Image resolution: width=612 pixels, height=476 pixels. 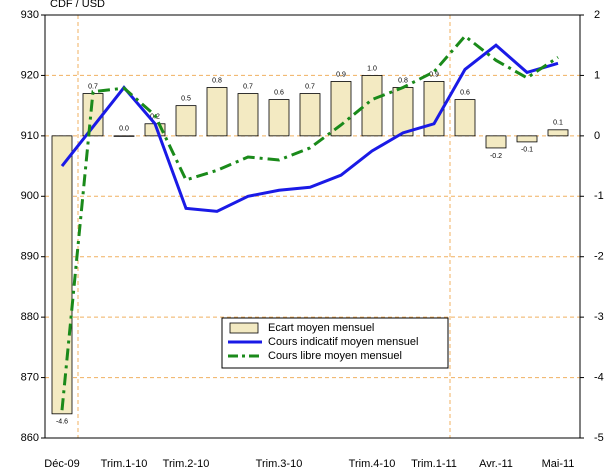 What do you see at coordinates (372, 464) in the screenshot?
I see `x-tick-label: Trim.4-10` at bounding box center [372, 464].